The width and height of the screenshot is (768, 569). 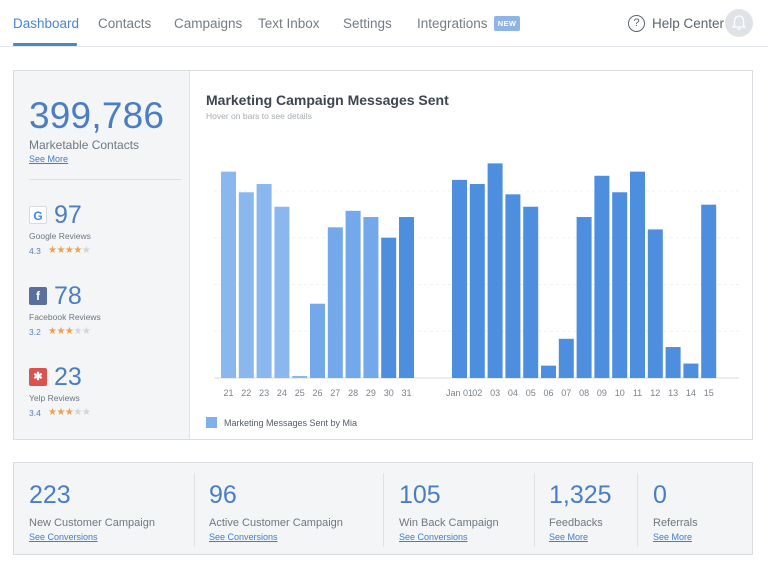 What do you see at coordinates (38, 377) in the screenshot?
I see `yelp-icon: ✱` at bounding box center [38, 377].